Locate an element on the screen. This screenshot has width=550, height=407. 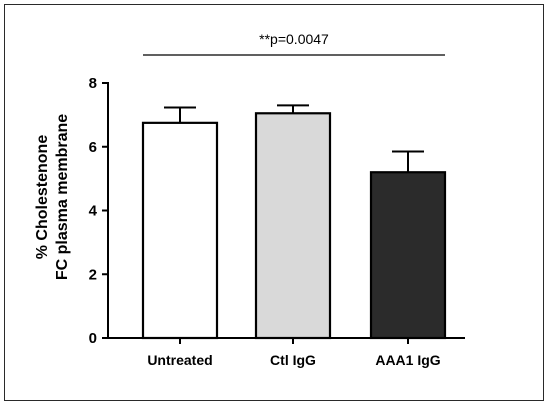
x-axis: Untreated Ctl IgG AAA1 IgG is located at coordinates (286, 352).